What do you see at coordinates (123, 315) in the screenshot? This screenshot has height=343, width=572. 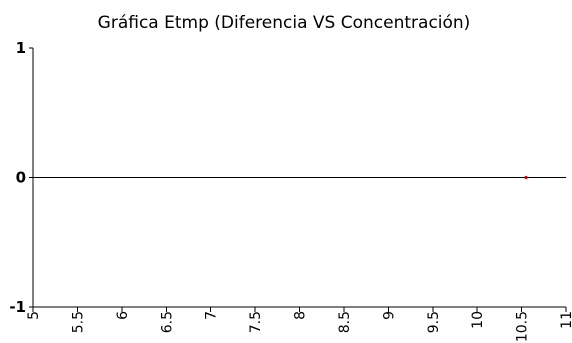 I see `x-tick-label: 6` at bounding box center [123, 315].